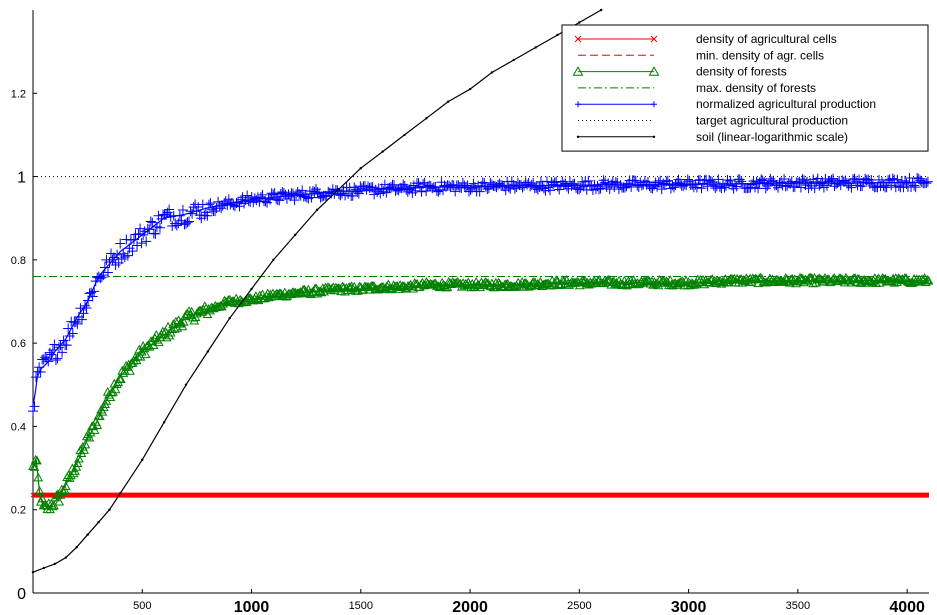 The width and height of the screenshot is (937, 615). What do you see at coordinates (470, 607) in the screenshot?
I see `x-tick-label: 2000` at bounding box center [470, 607].